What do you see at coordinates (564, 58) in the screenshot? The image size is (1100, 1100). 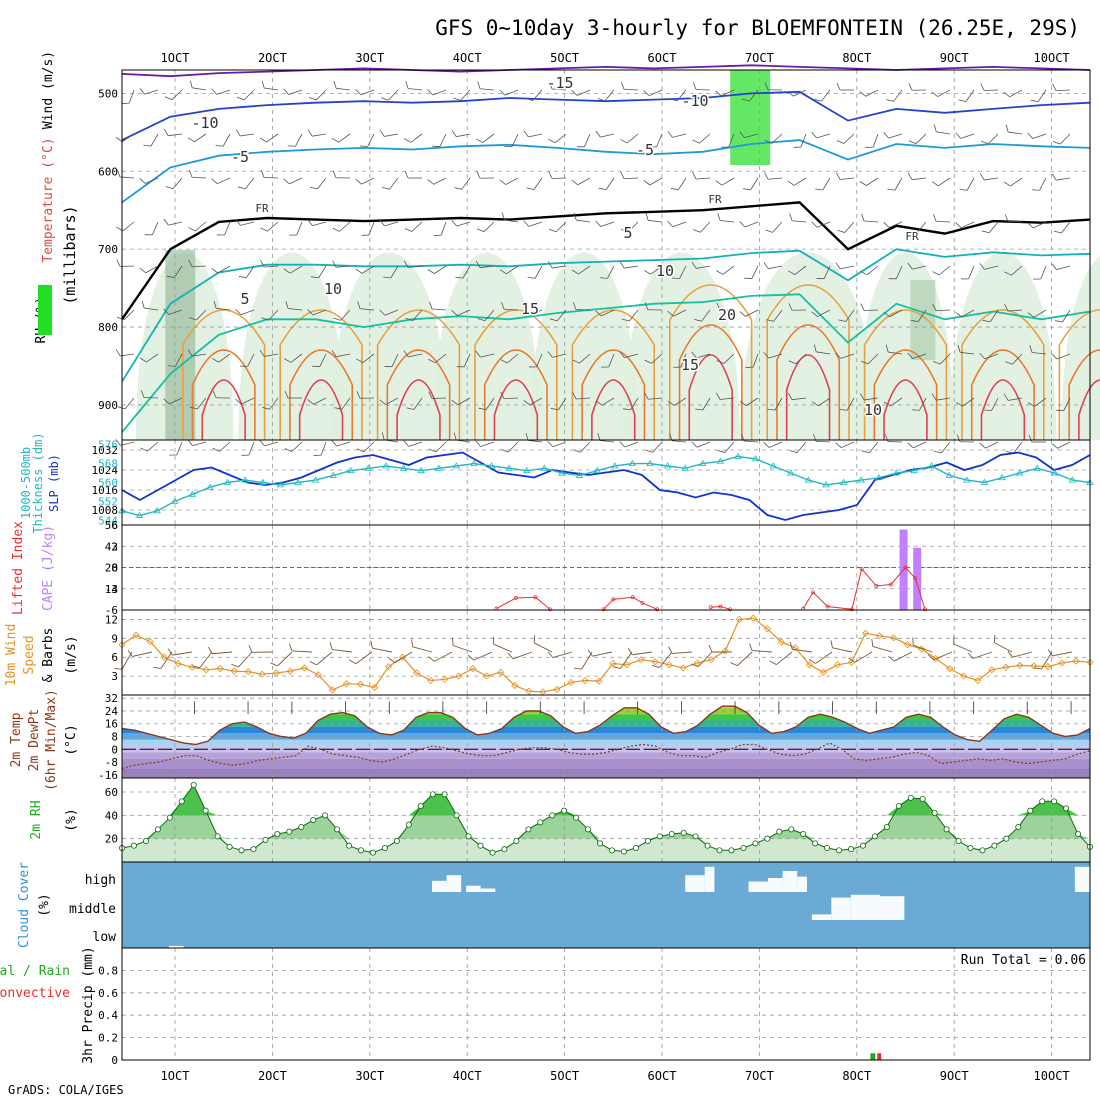 I see `x-tick-label-top: 5OCT` at bounding box center [564, 58].